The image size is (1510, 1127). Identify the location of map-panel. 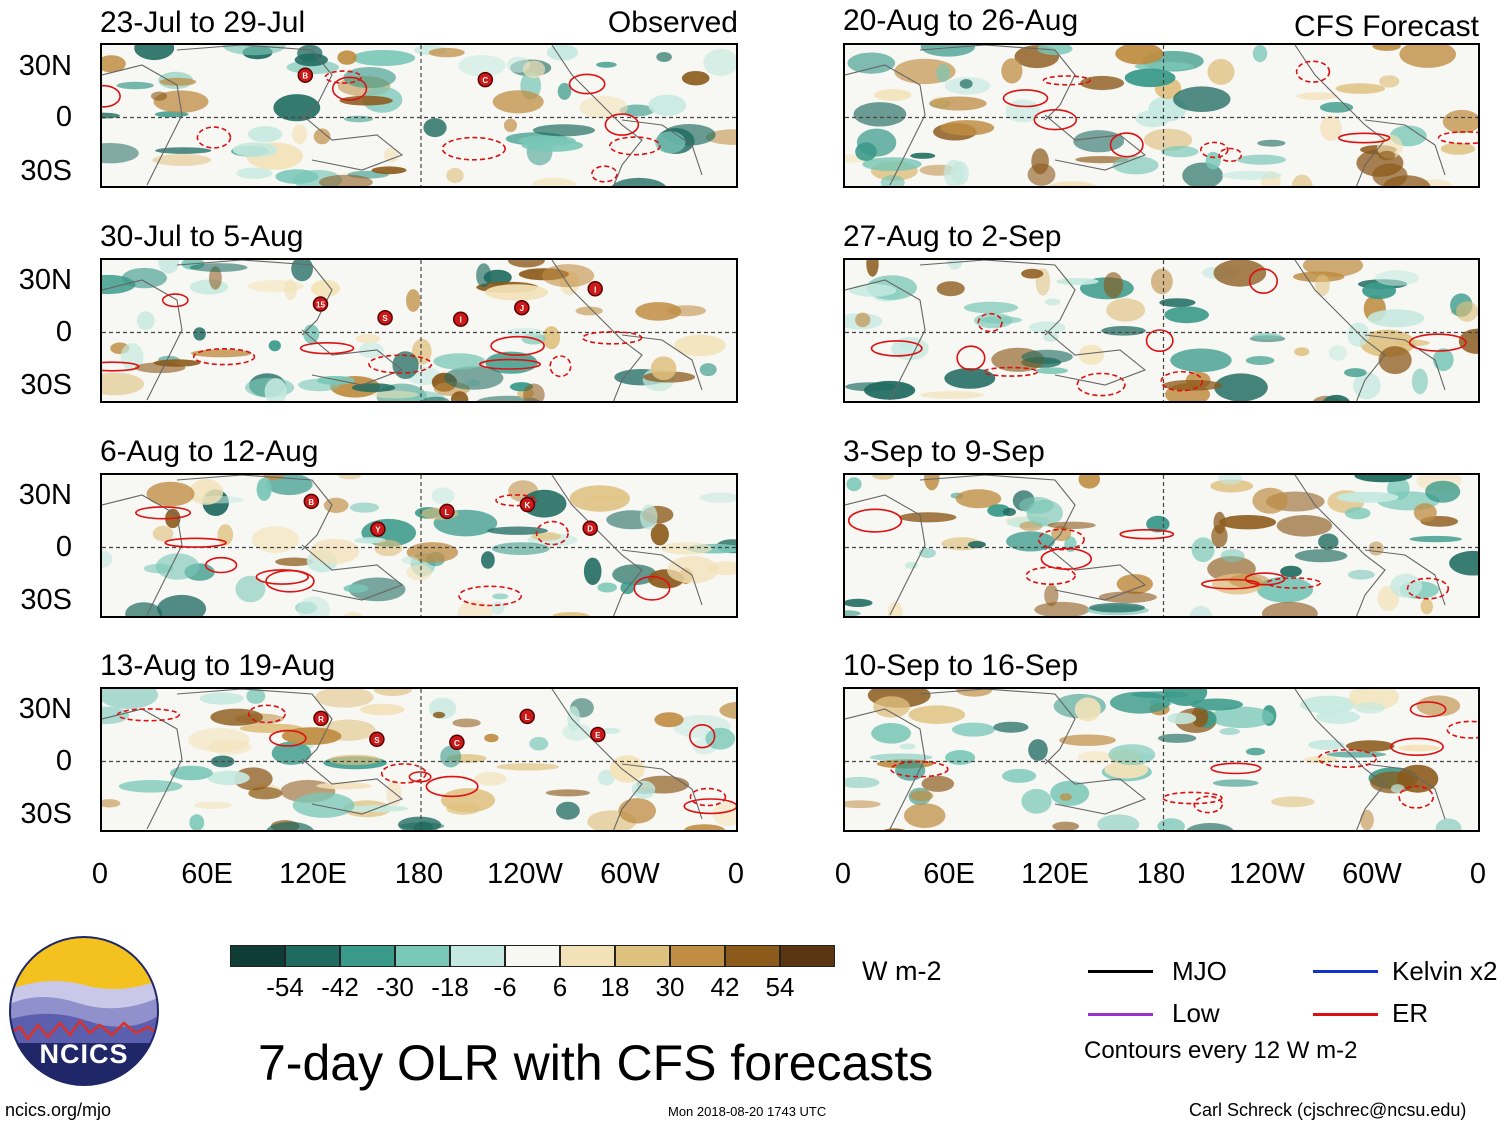
(1161, 545).